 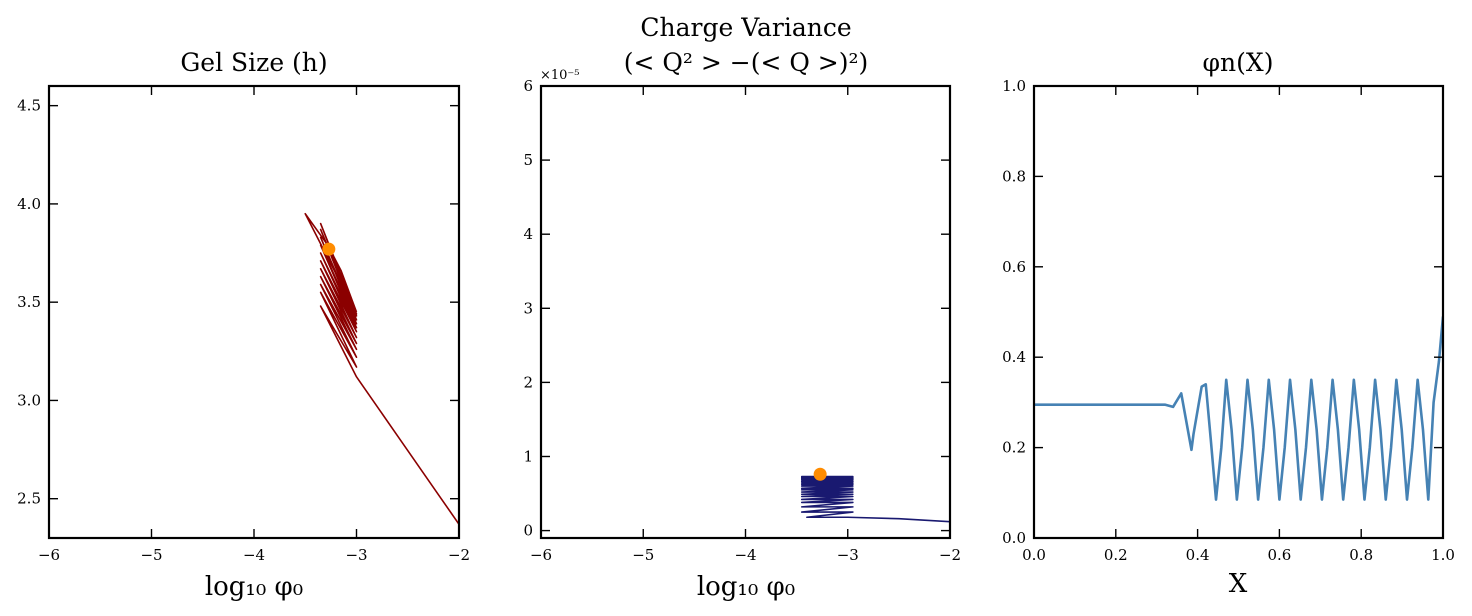 I want to click on charge-variance-xtick-label: −5, so click(x=643, y=555).